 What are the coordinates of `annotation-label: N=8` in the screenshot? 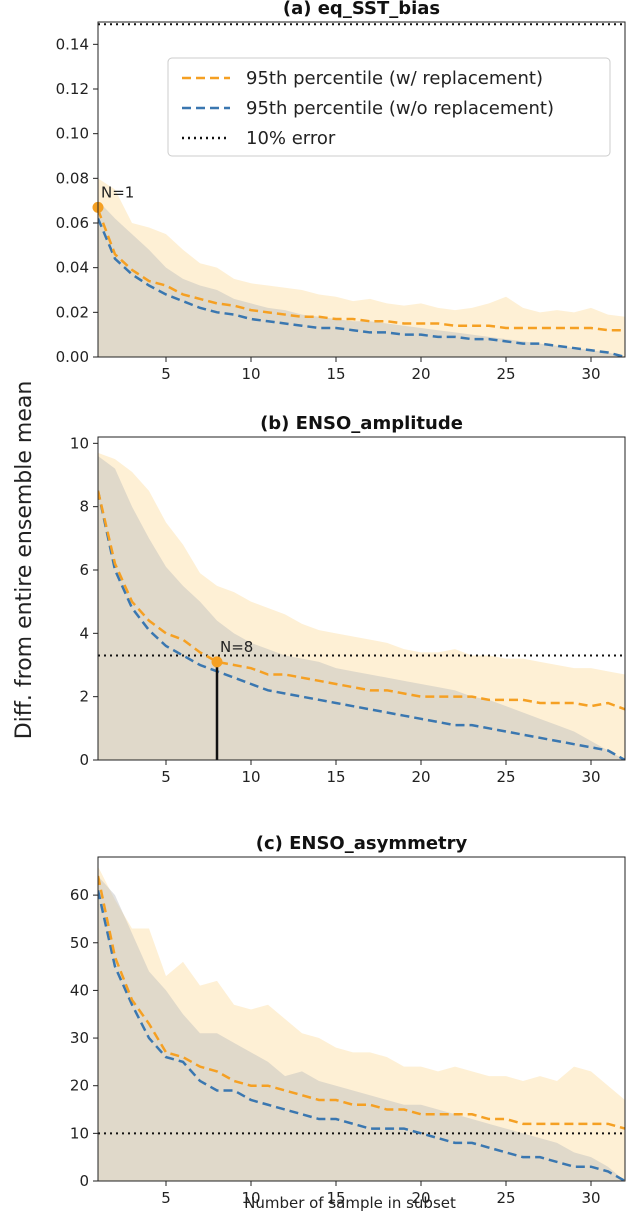 It's located at (236, 647).